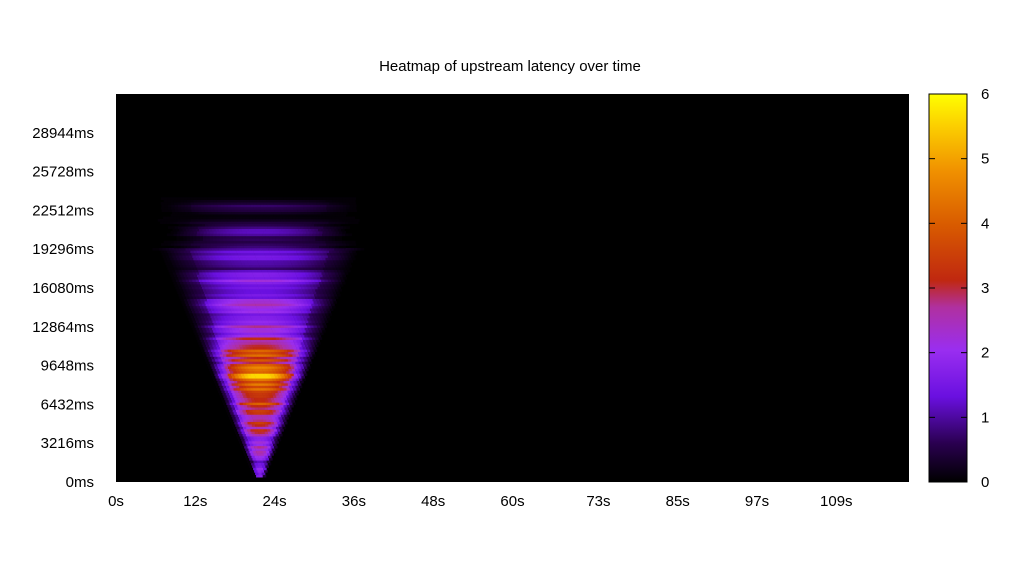  I want to click on x-tick-label: 36s, so click(354, 501).